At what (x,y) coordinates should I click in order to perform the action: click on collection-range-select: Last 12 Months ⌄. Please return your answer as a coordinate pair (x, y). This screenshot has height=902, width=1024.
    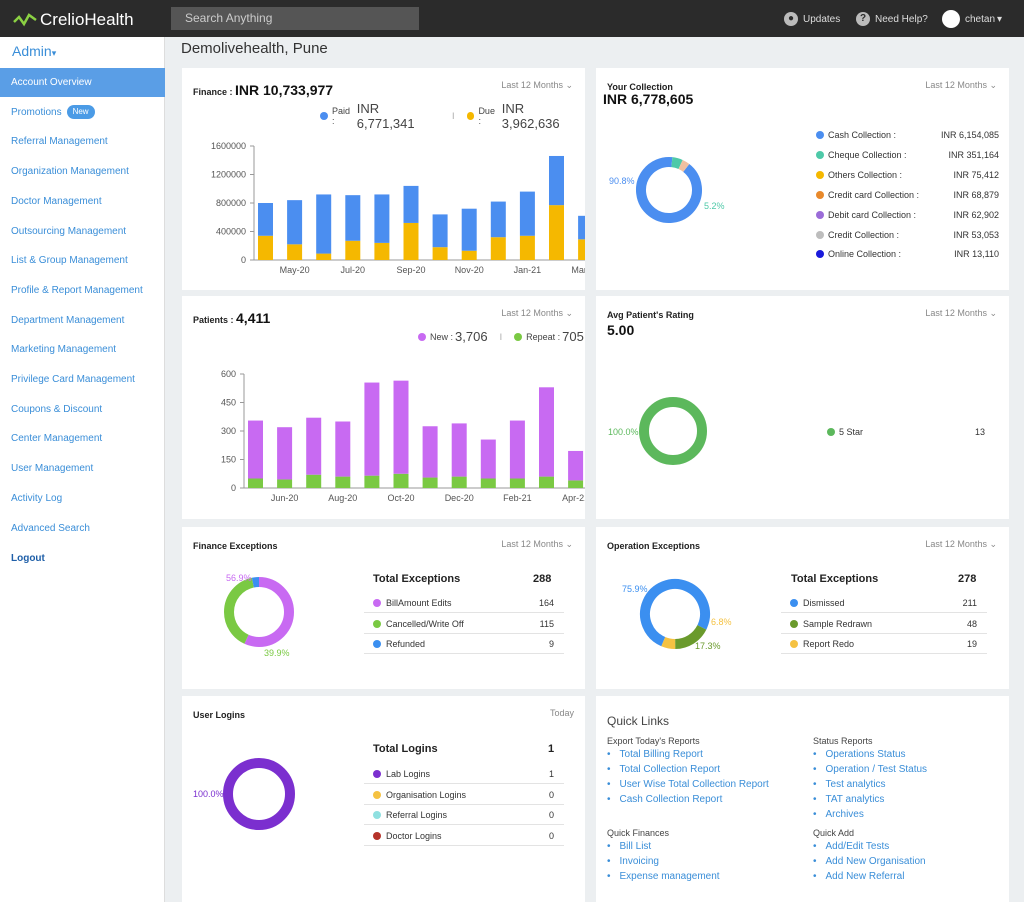
    Looking at the image, I should click on (961, 85).